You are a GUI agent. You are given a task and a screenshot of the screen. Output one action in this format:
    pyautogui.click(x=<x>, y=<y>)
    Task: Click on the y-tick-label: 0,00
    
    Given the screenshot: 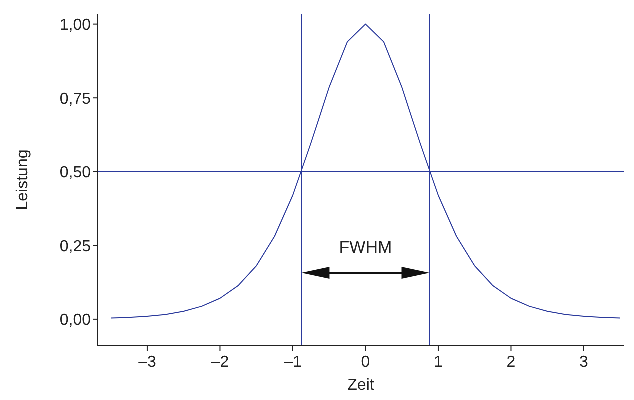 What is the action you would take?
    pyautogui.click(x=76, y=321)
    